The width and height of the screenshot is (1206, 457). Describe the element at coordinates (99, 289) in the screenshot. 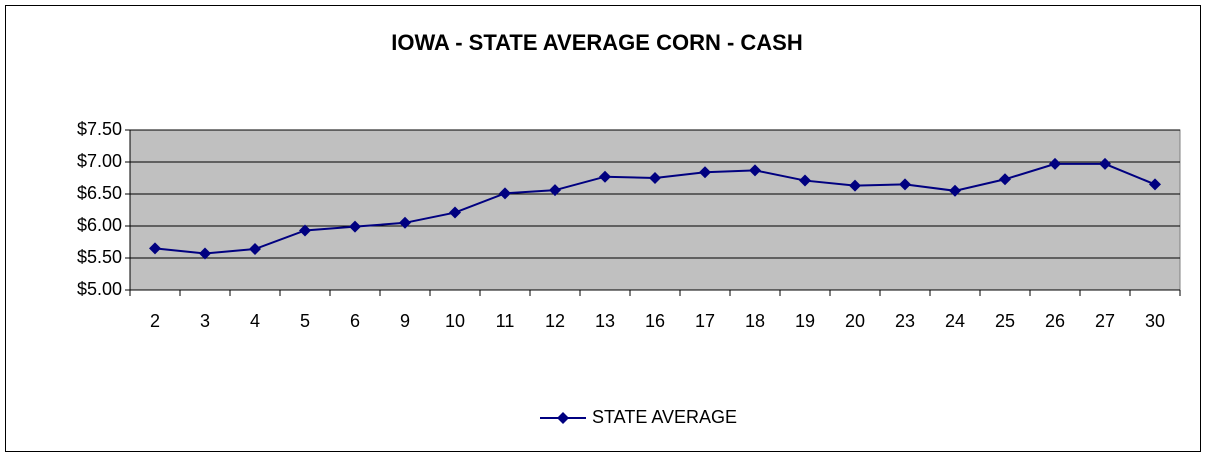

I see `y-tick-label: $5.00` at that location.